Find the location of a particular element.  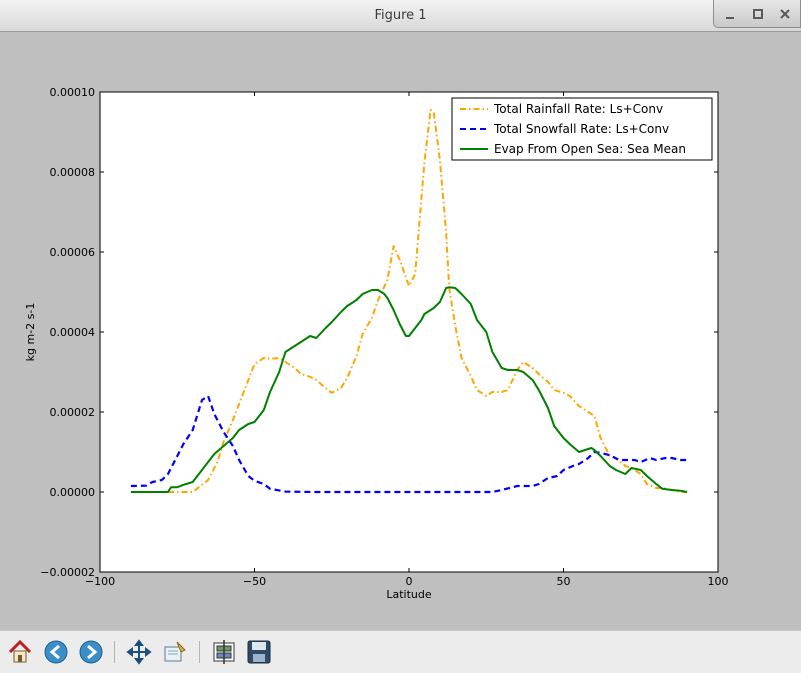

x-tick-label: 50 is located at coordinates (564, 581).